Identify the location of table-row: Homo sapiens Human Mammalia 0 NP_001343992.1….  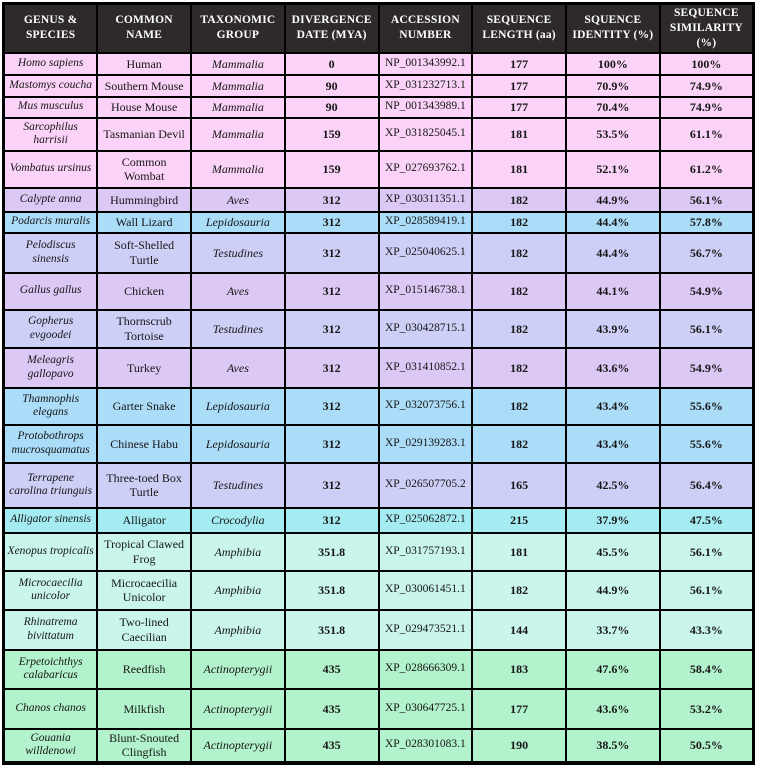
(378, 63).